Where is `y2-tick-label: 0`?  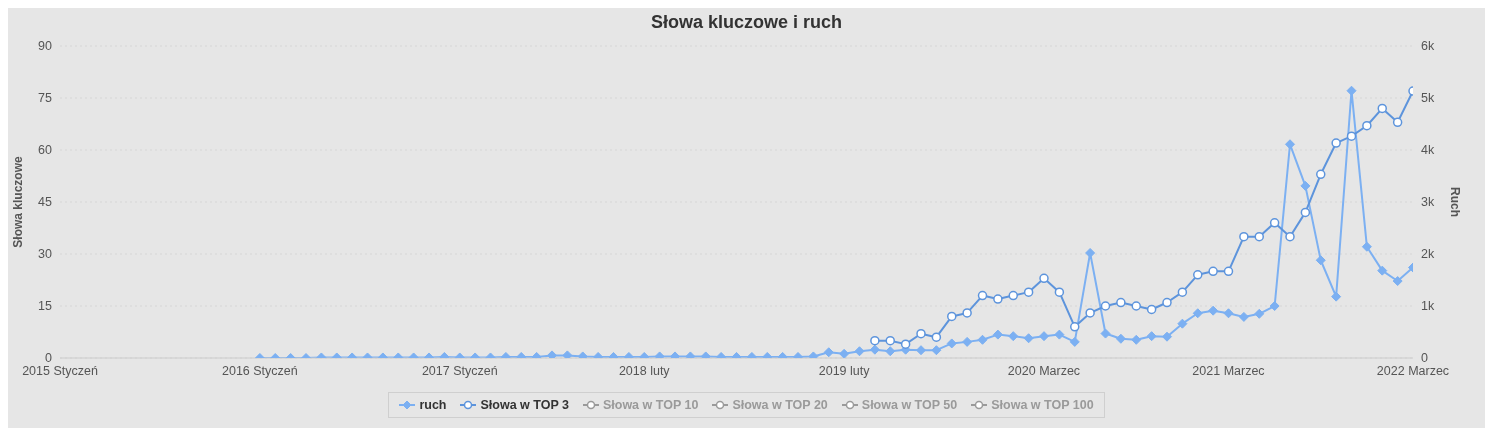
y2-tick-label: 0 is located at coordinates (1424, 358).